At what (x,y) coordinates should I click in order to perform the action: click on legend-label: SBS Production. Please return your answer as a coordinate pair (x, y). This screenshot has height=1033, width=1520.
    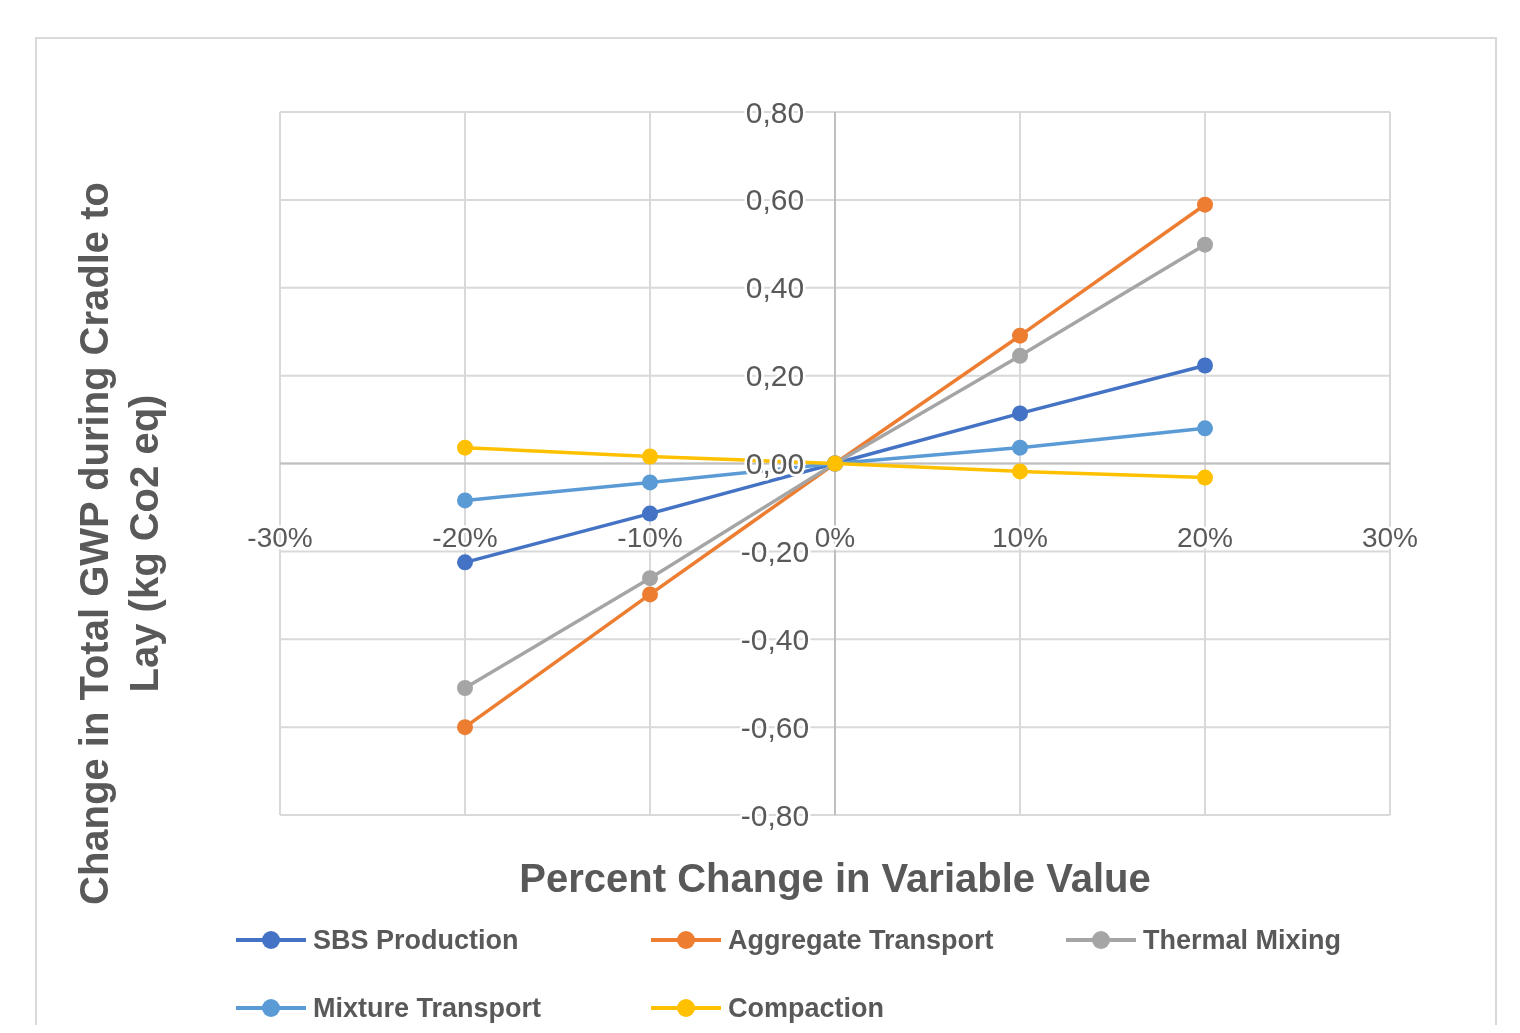
    Looking at the image, I should click on (416, 940).